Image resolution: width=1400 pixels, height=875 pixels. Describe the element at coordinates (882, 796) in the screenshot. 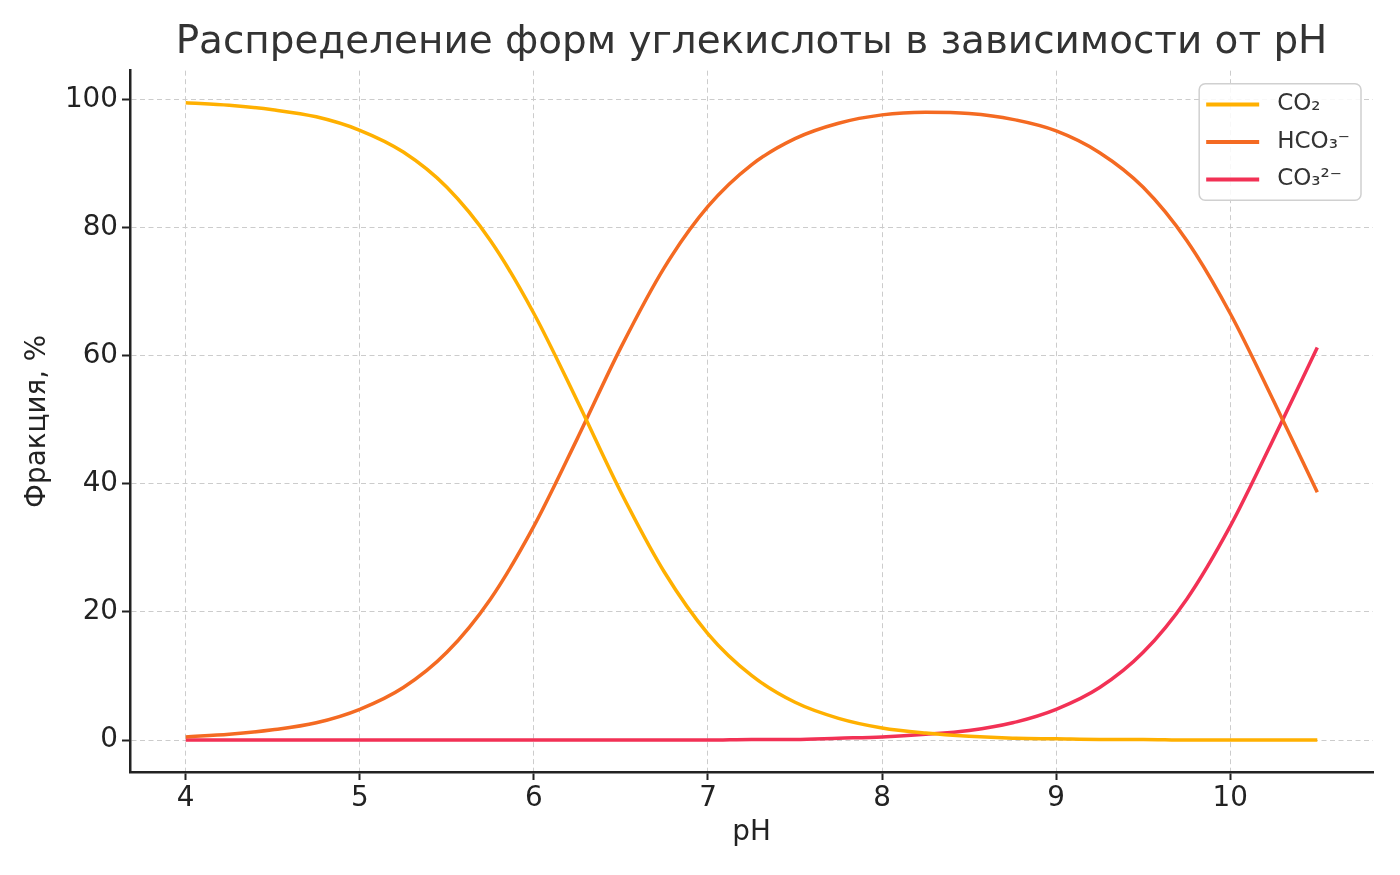

I see `x-tick-label: 8` at that location.